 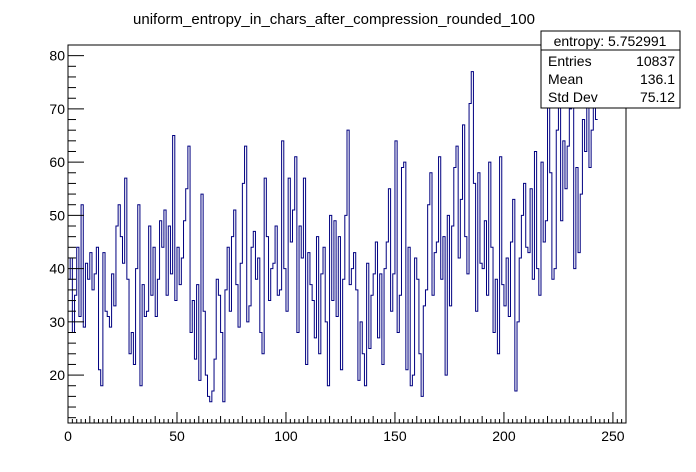 What do you see at coordinates (57, 56) in the screenshot?
I see `y-tick-label: 80` at bounding box center [57, 56].